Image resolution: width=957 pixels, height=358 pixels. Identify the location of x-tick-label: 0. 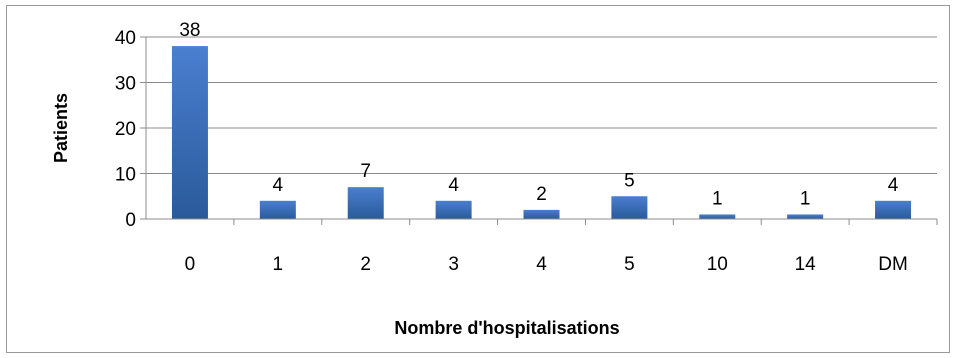
(190, 264).